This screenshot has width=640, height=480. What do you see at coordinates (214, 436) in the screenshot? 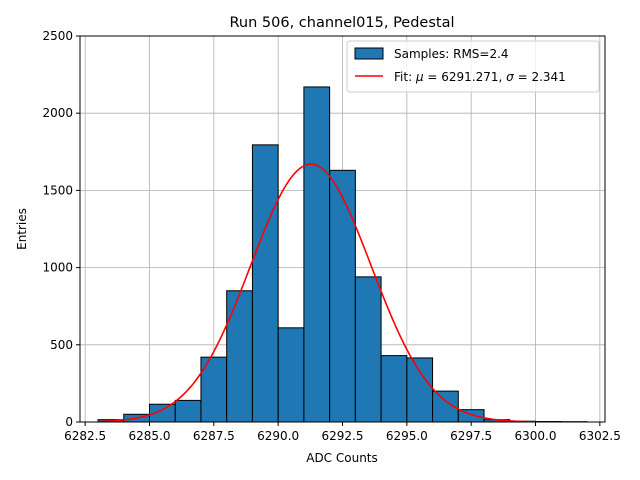
I see `x-tick-label: 6287.5` at bounding box center [214, 436].